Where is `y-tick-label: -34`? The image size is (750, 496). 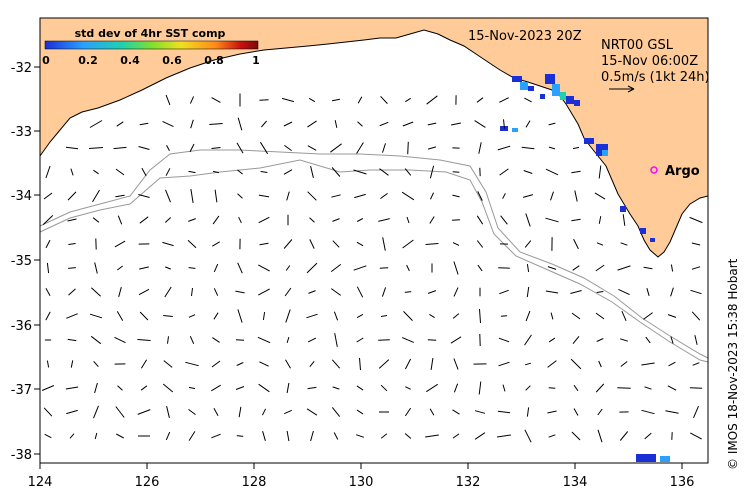 y-tick-label: -34 is located at coordinates (21, 196).